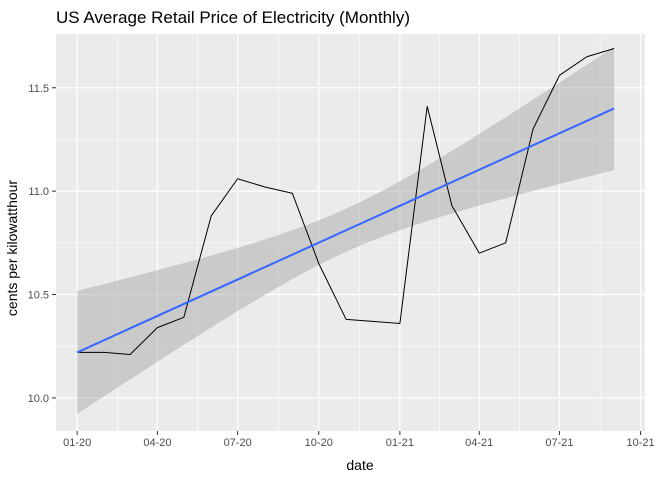 The width and height of the screenshot is (672, 480). I want to click on y-axis-title: cents per kilowatthour, so click(12, 248).